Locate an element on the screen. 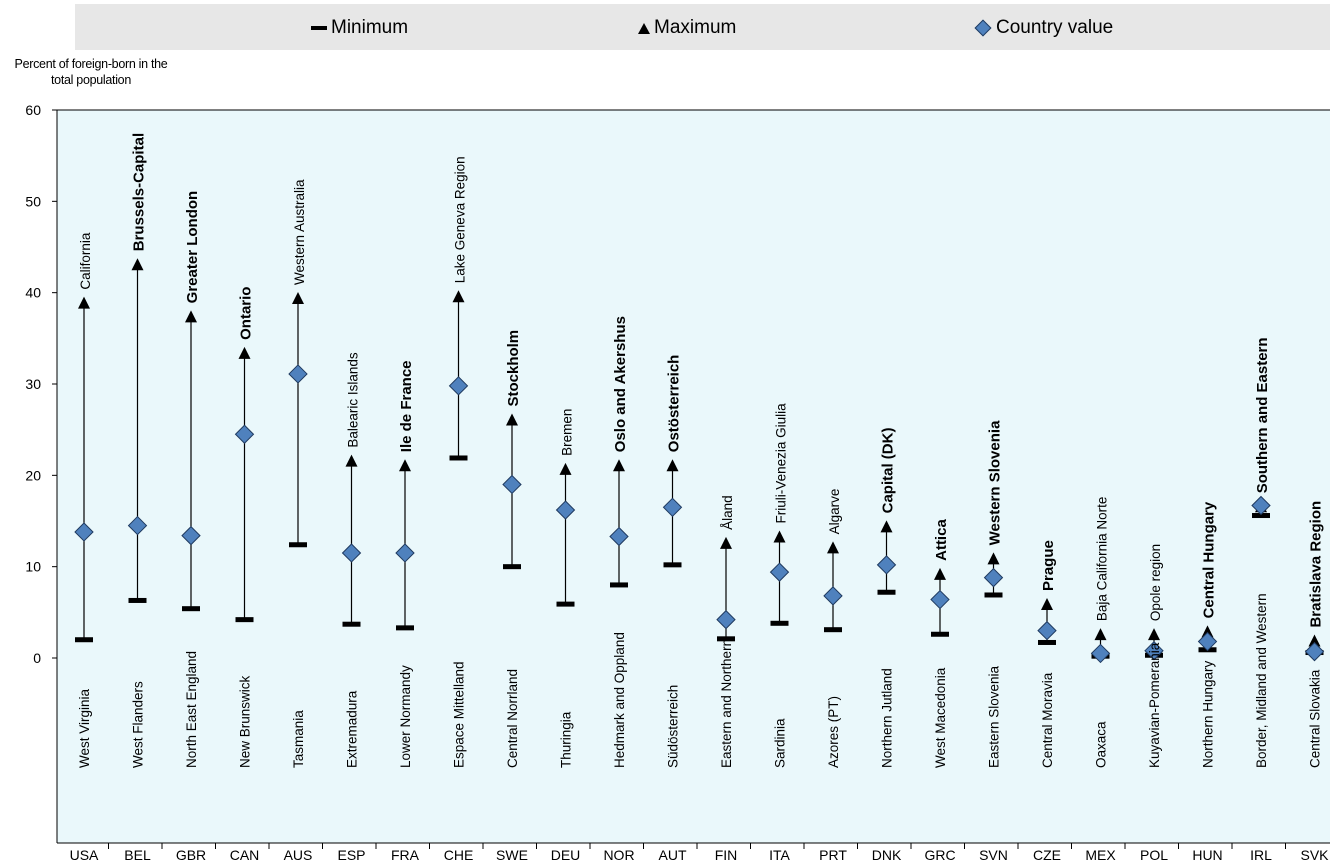  y-tick-label: 20 is located at coordinates (33, 475).